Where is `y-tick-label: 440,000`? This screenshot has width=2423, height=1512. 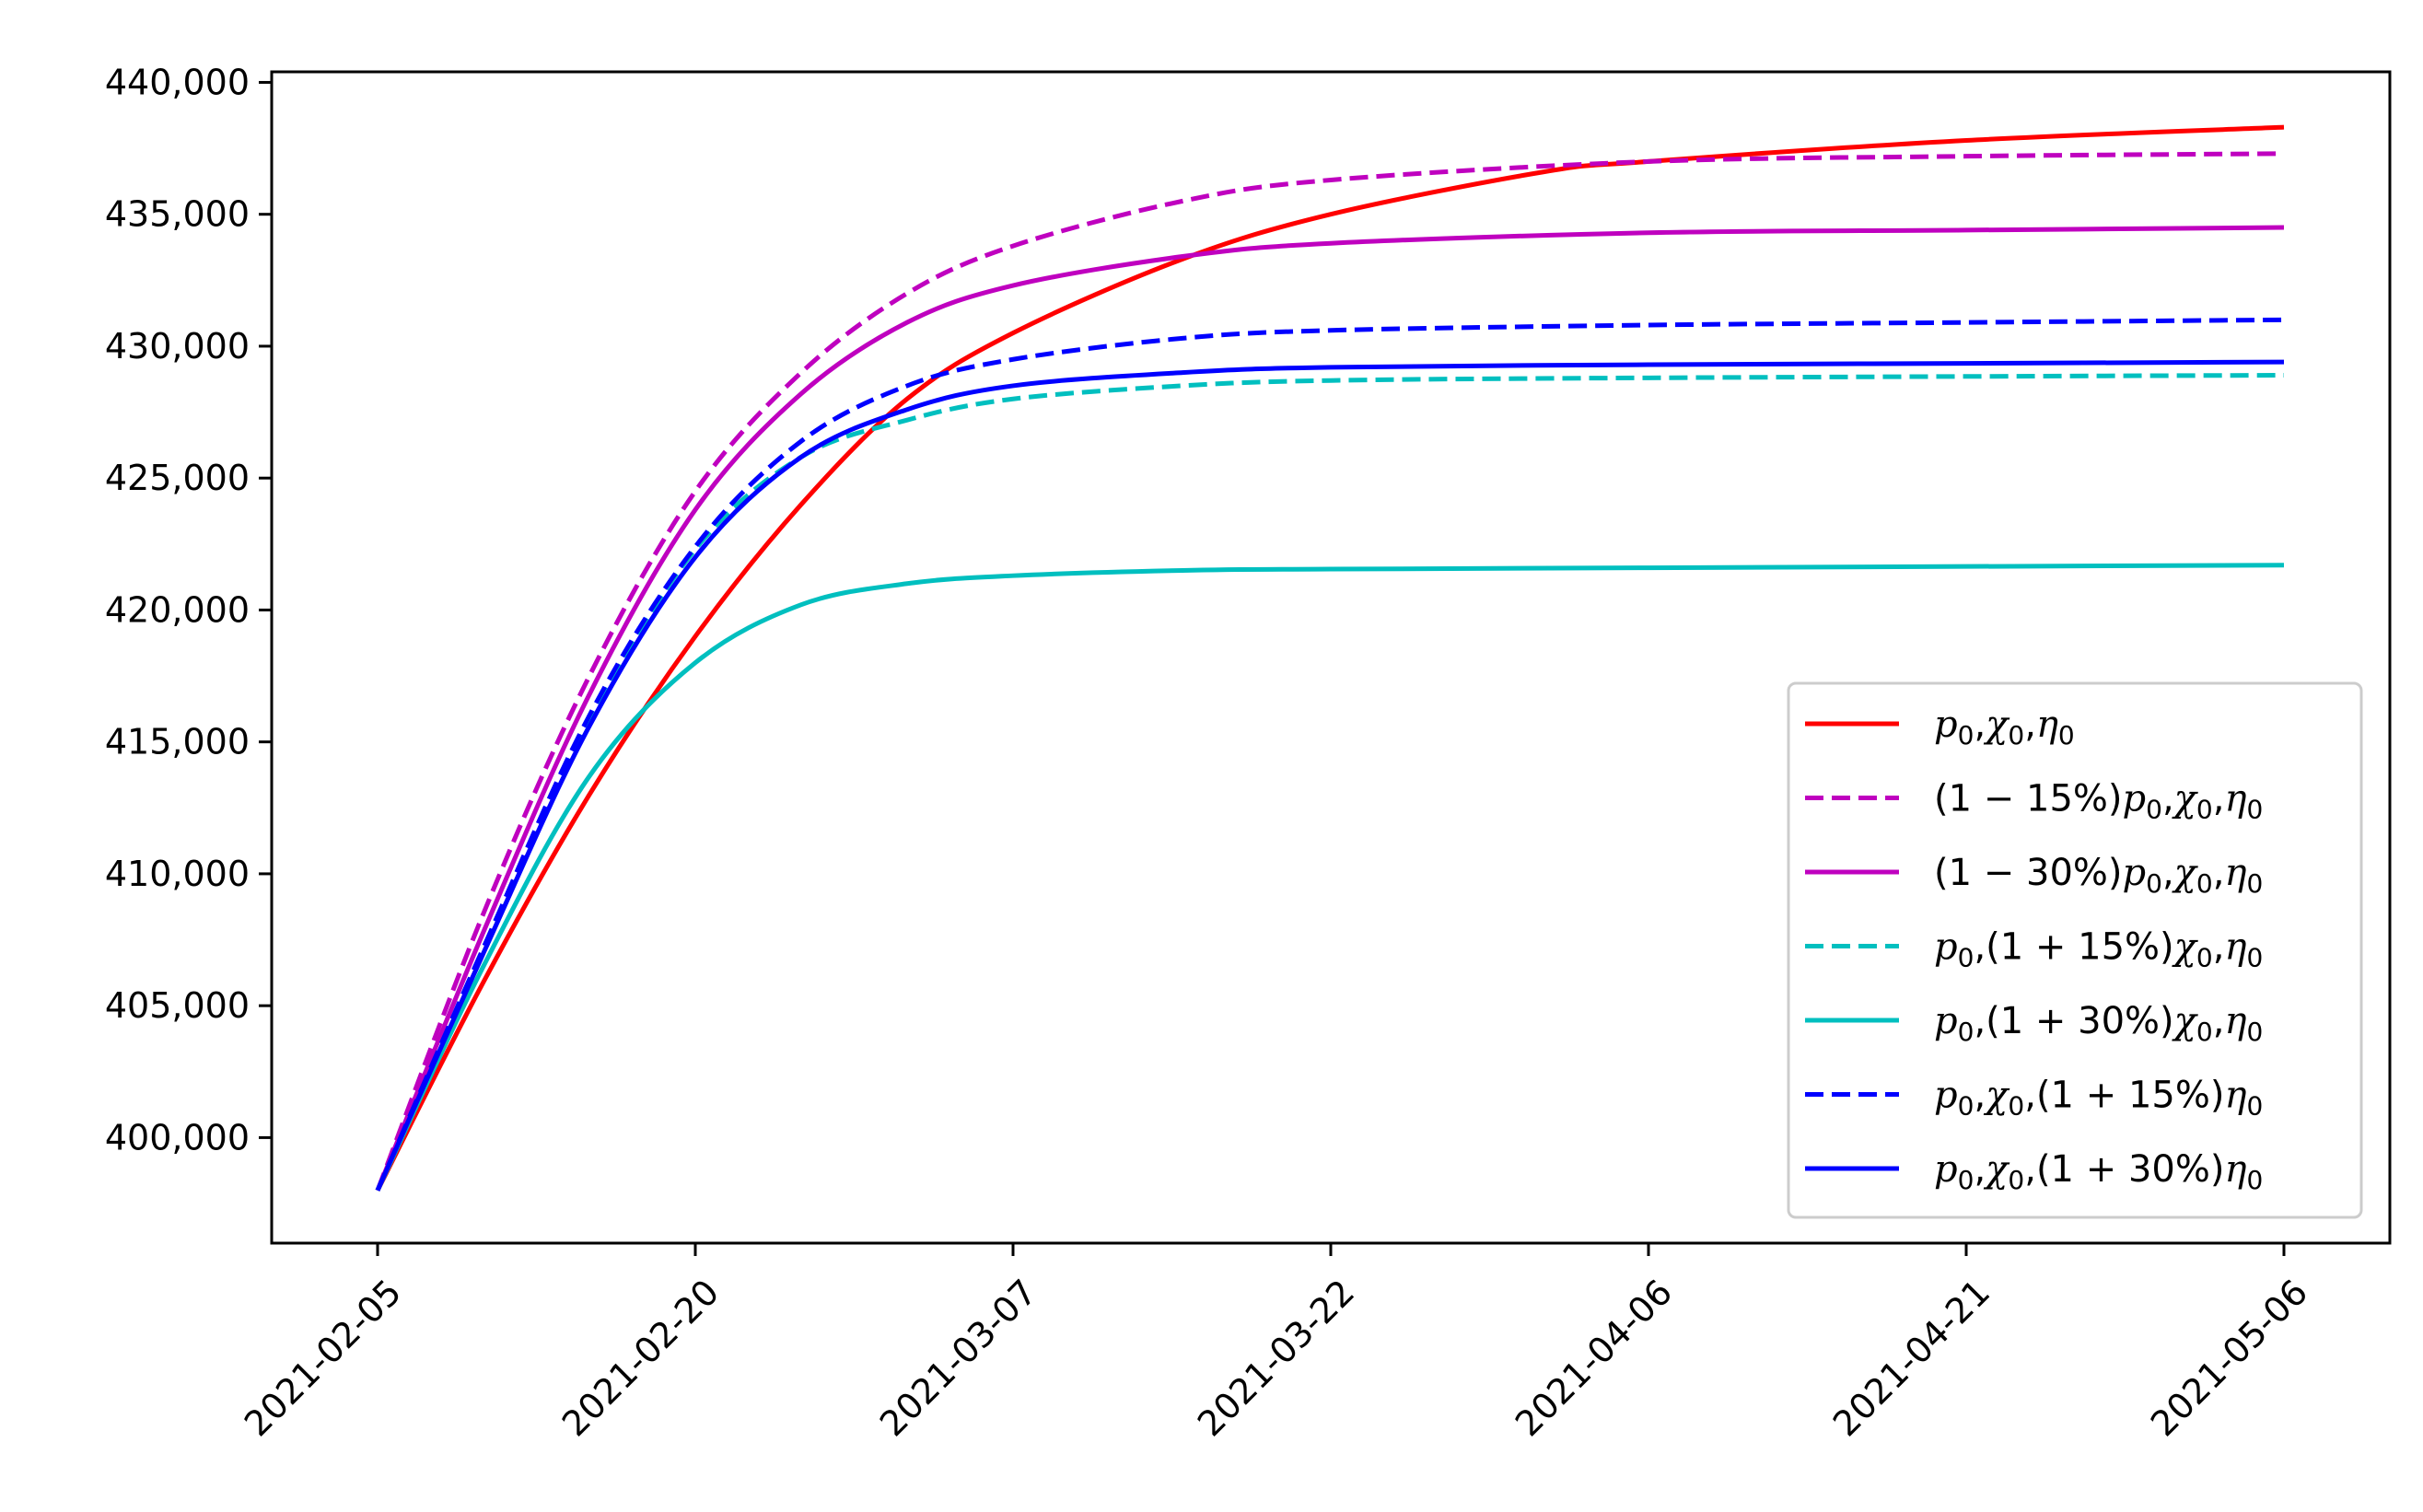
y-tick-label: 440,000 is located at coordinates (178, 82).